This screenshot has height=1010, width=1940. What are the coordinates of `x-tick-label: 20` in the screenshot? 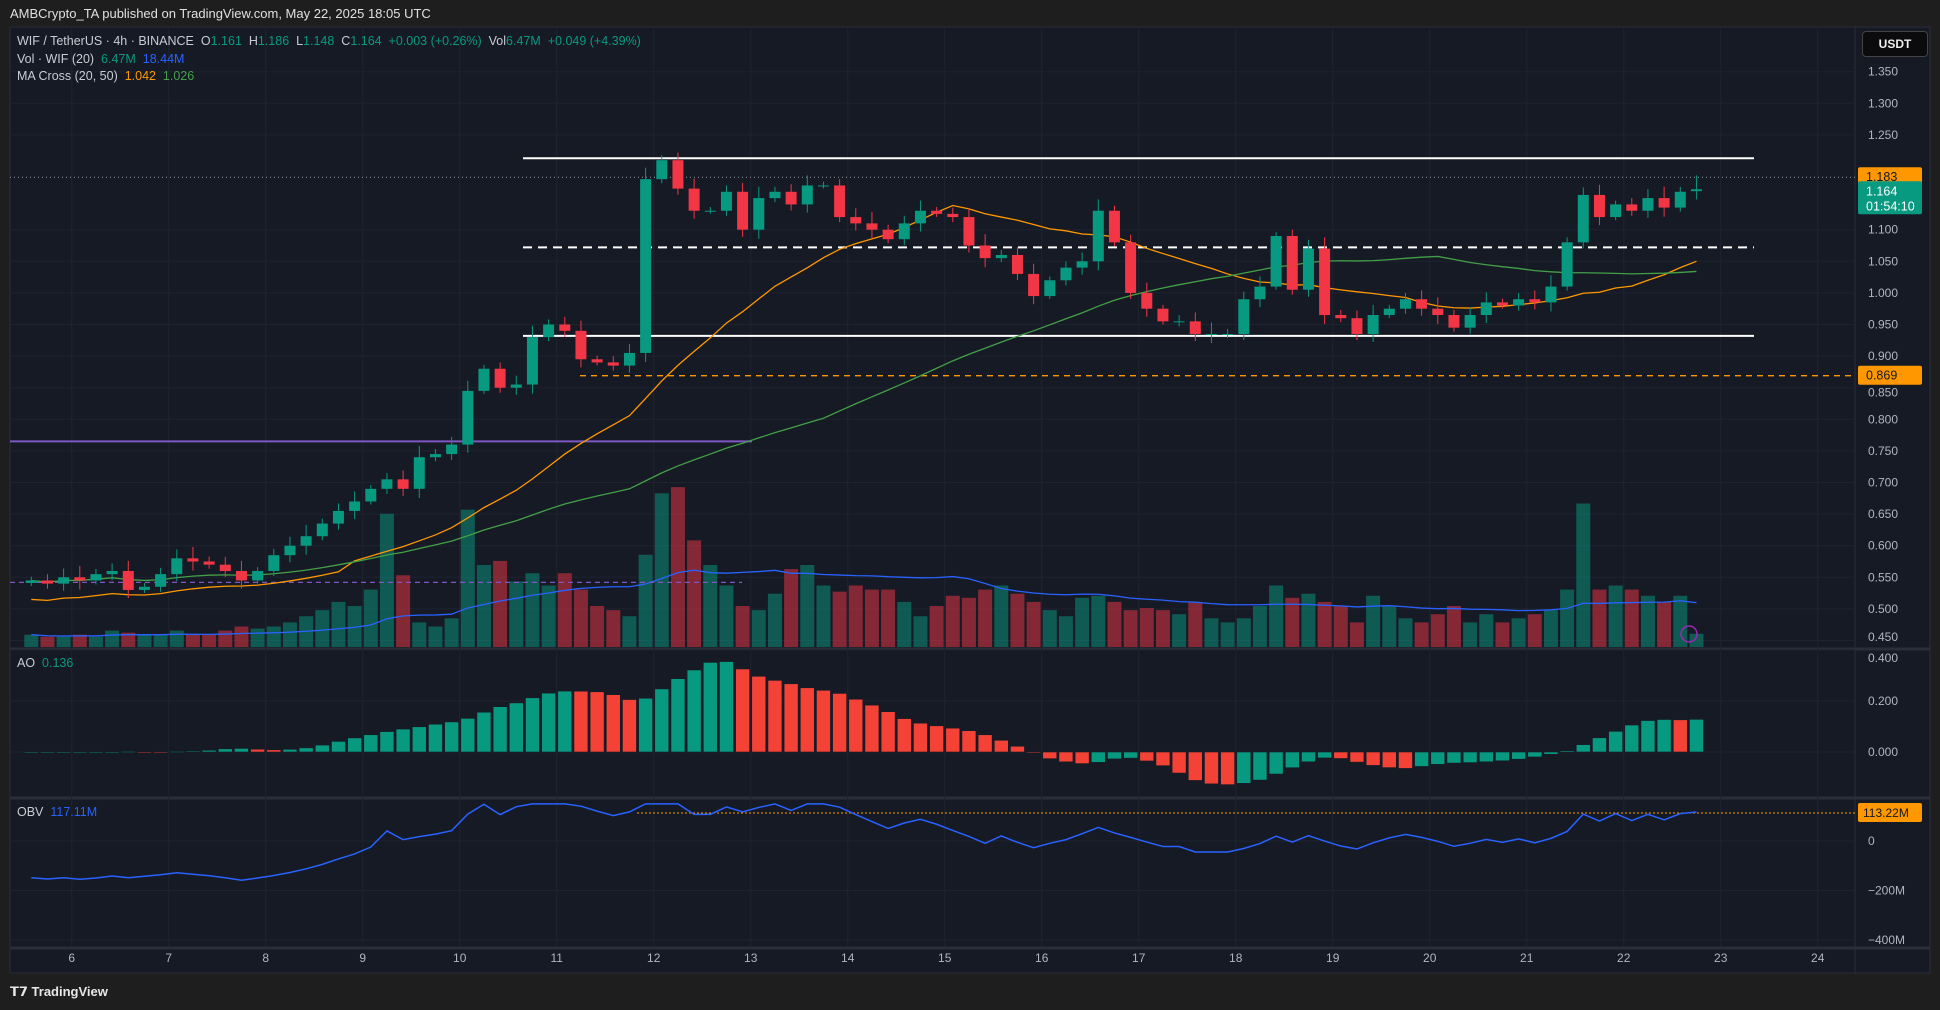 It's located at (1430, 958).